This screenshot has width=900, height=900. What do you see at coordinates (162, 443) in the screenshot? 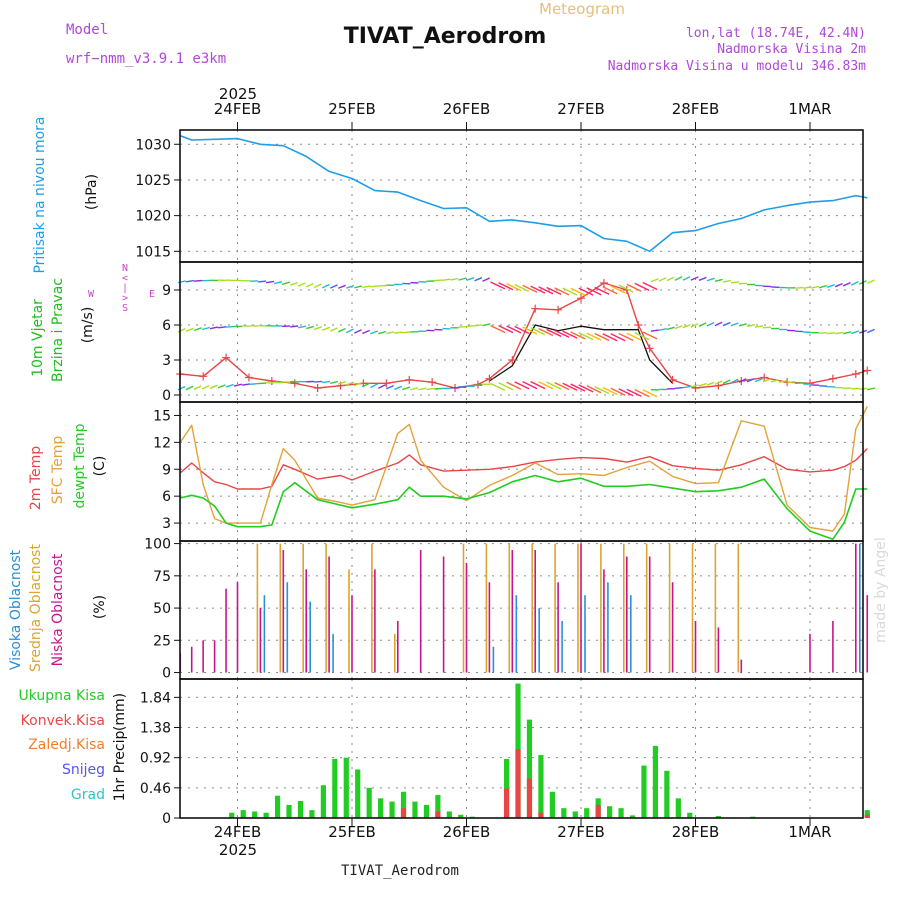
I see `temperature-ytick-label: 12` at bounding box center [162, 443].